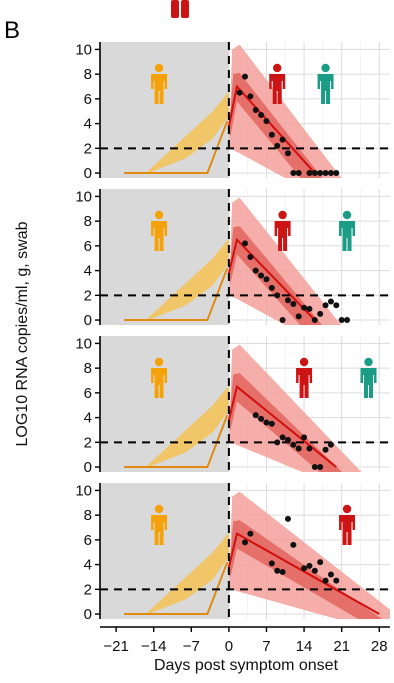  I want to click on x-tick-label: −14, so click(153, 646).